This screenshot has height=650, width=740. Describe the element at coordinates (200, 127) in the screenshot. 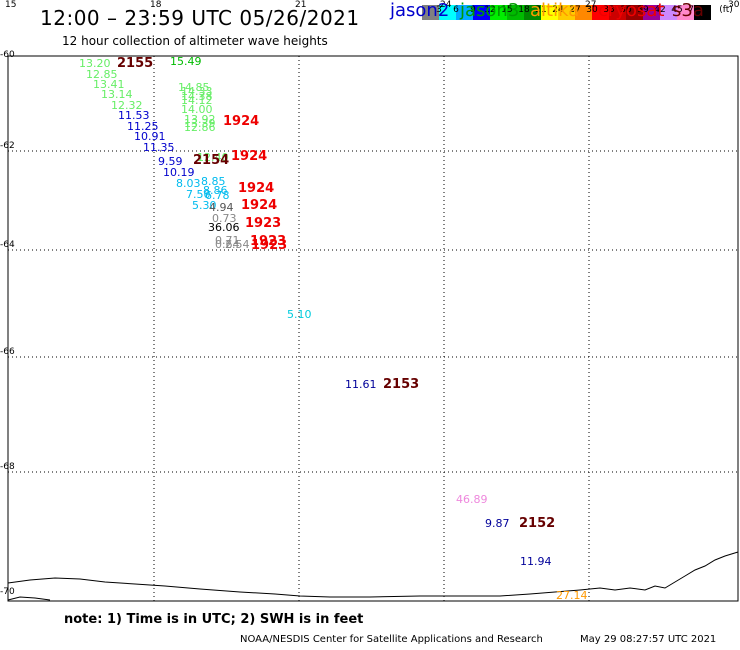

I see `wave-height-value: 12.86` at that location.